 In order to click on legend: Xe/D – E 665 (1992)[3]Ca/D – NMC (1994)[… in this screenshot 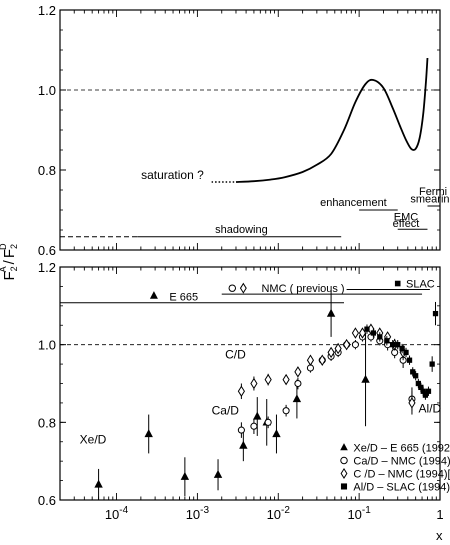, I will do `click(395, 467)`.